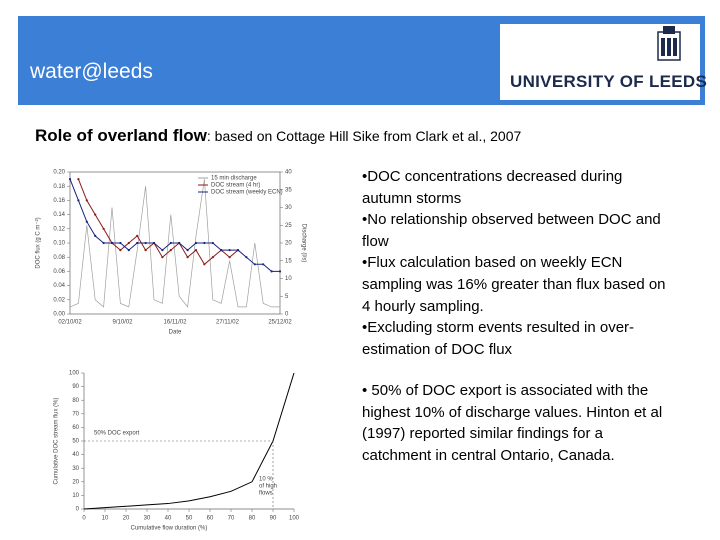 The image size is (720, 540). I want to click on x-tick-label: 25/12/02, so click(280, 323).